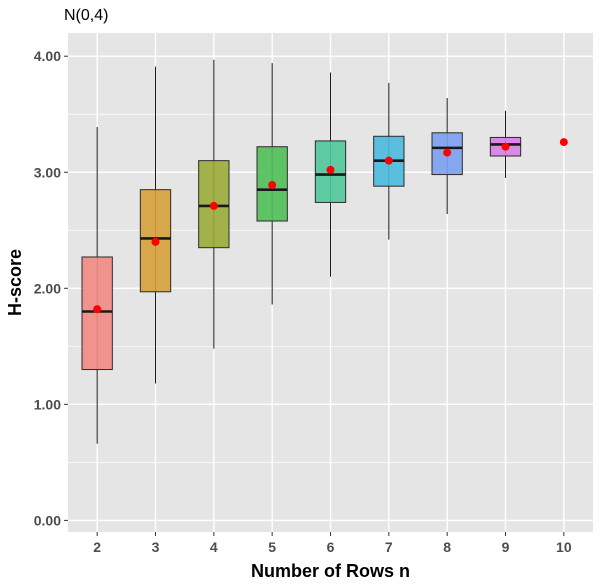 This screenshot has width=600, height=584. What do you see at coordinates (330, 571) in the screenshot?
I see `x-axis-title: Number of Rows n` at bounding box center [330, 571].